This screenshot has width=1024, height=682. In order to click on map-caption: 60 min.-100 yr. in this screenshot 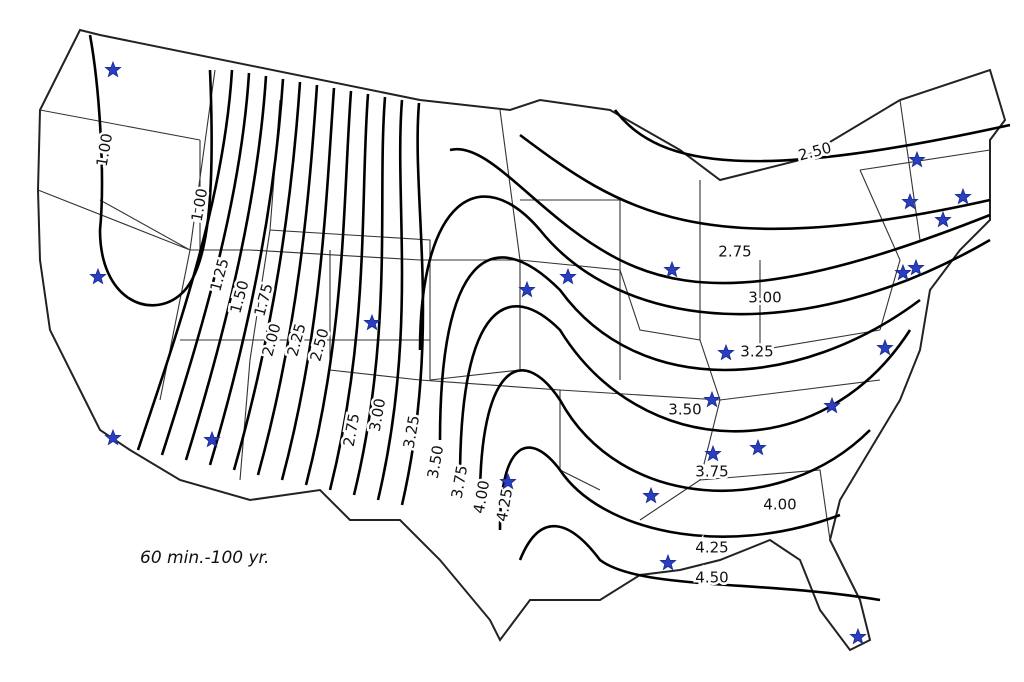, I will do `click(204, 558)`.